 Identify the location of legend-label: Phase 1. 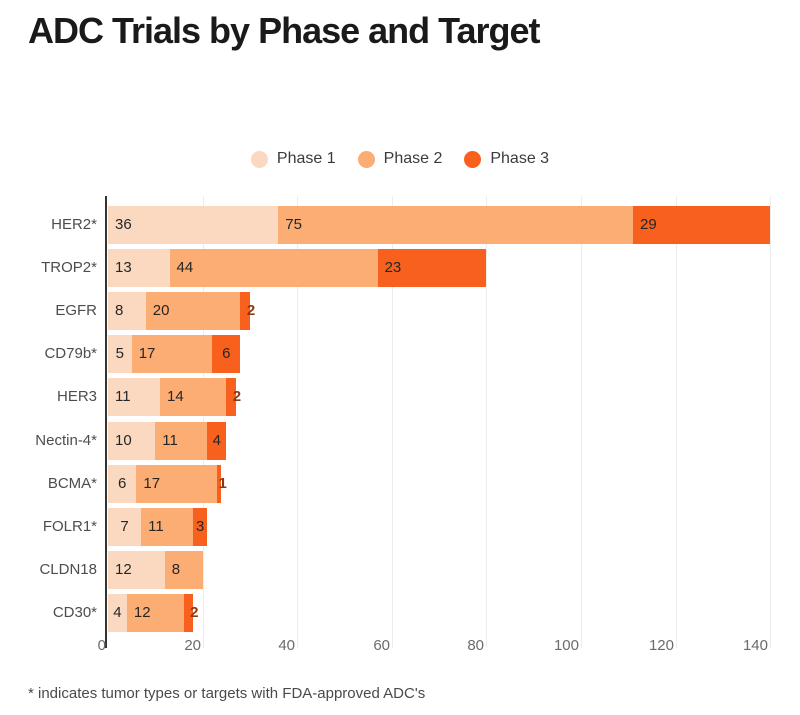
(306, 158).